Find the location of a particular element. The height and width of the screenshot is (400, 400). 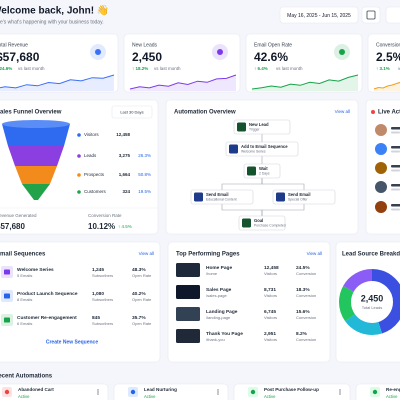

automation-name: Abandoned Cart is located at coordinates (36, 389).